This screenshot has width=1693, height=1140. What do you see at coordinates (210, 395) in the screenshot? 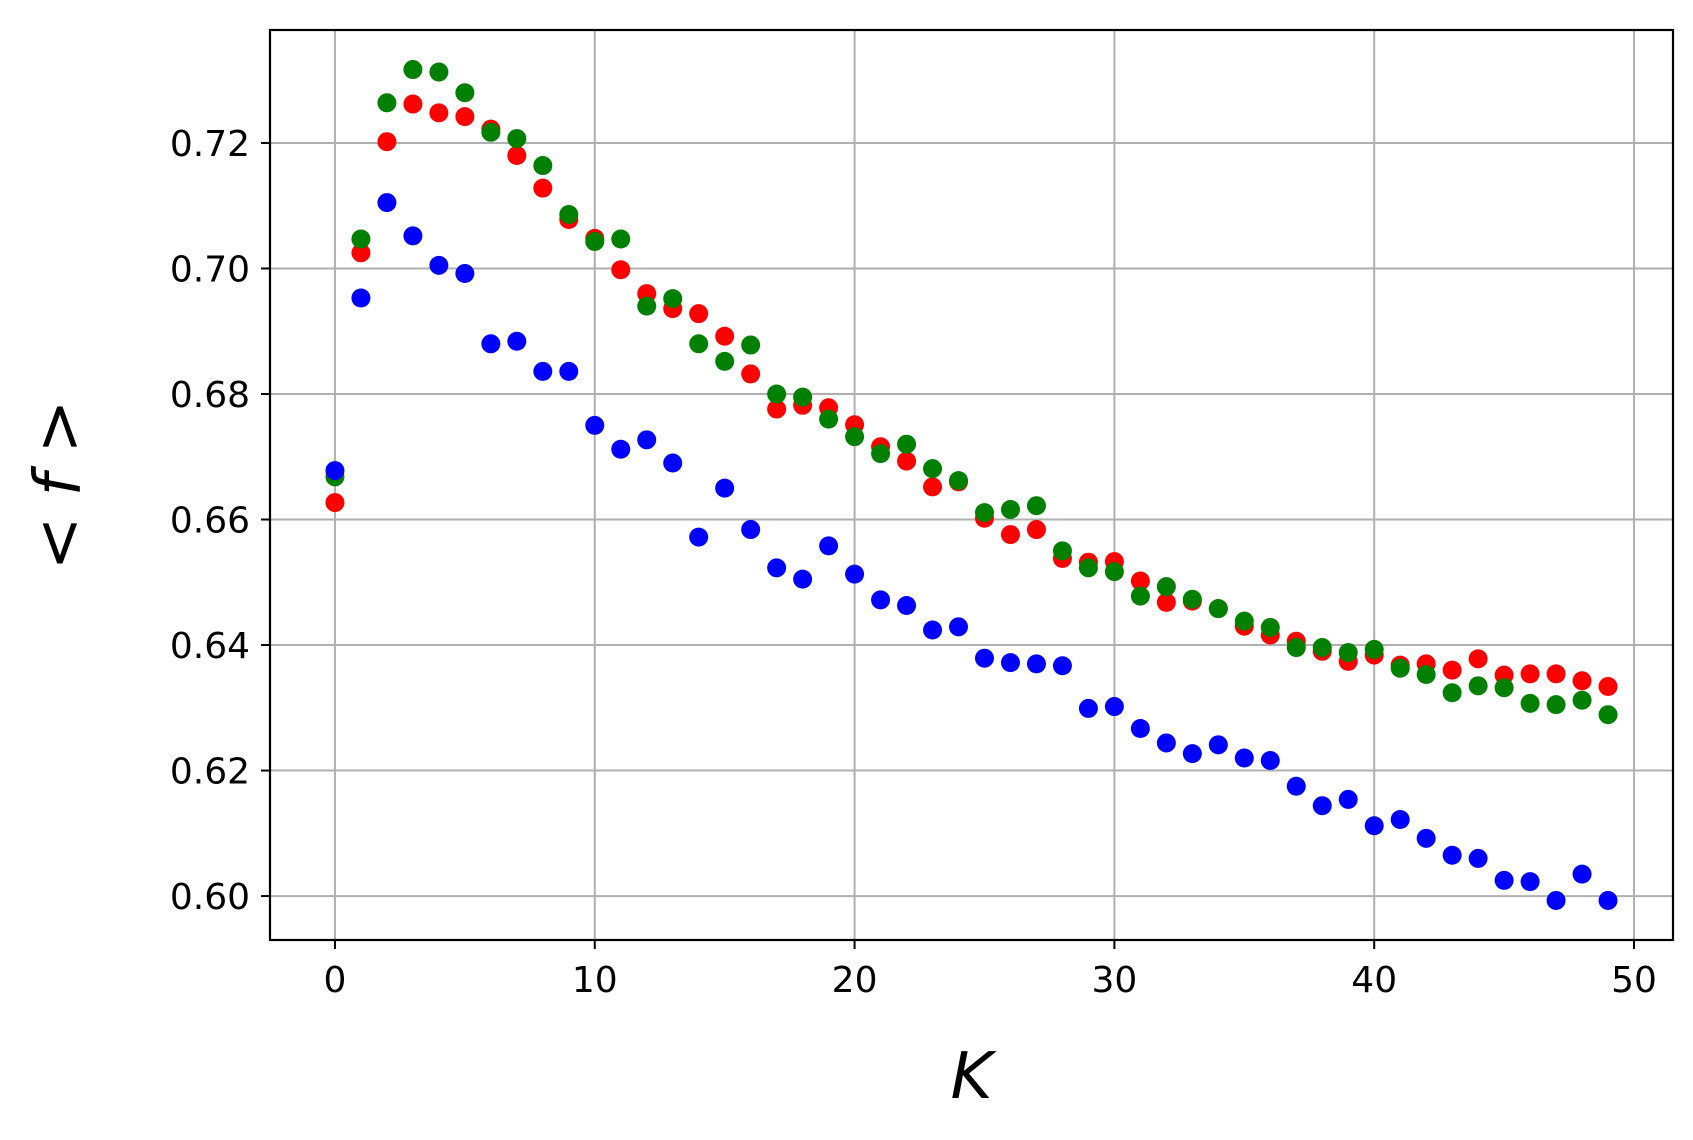
I see `y-tick-label: 0.68` at bounding box center [210, 395].